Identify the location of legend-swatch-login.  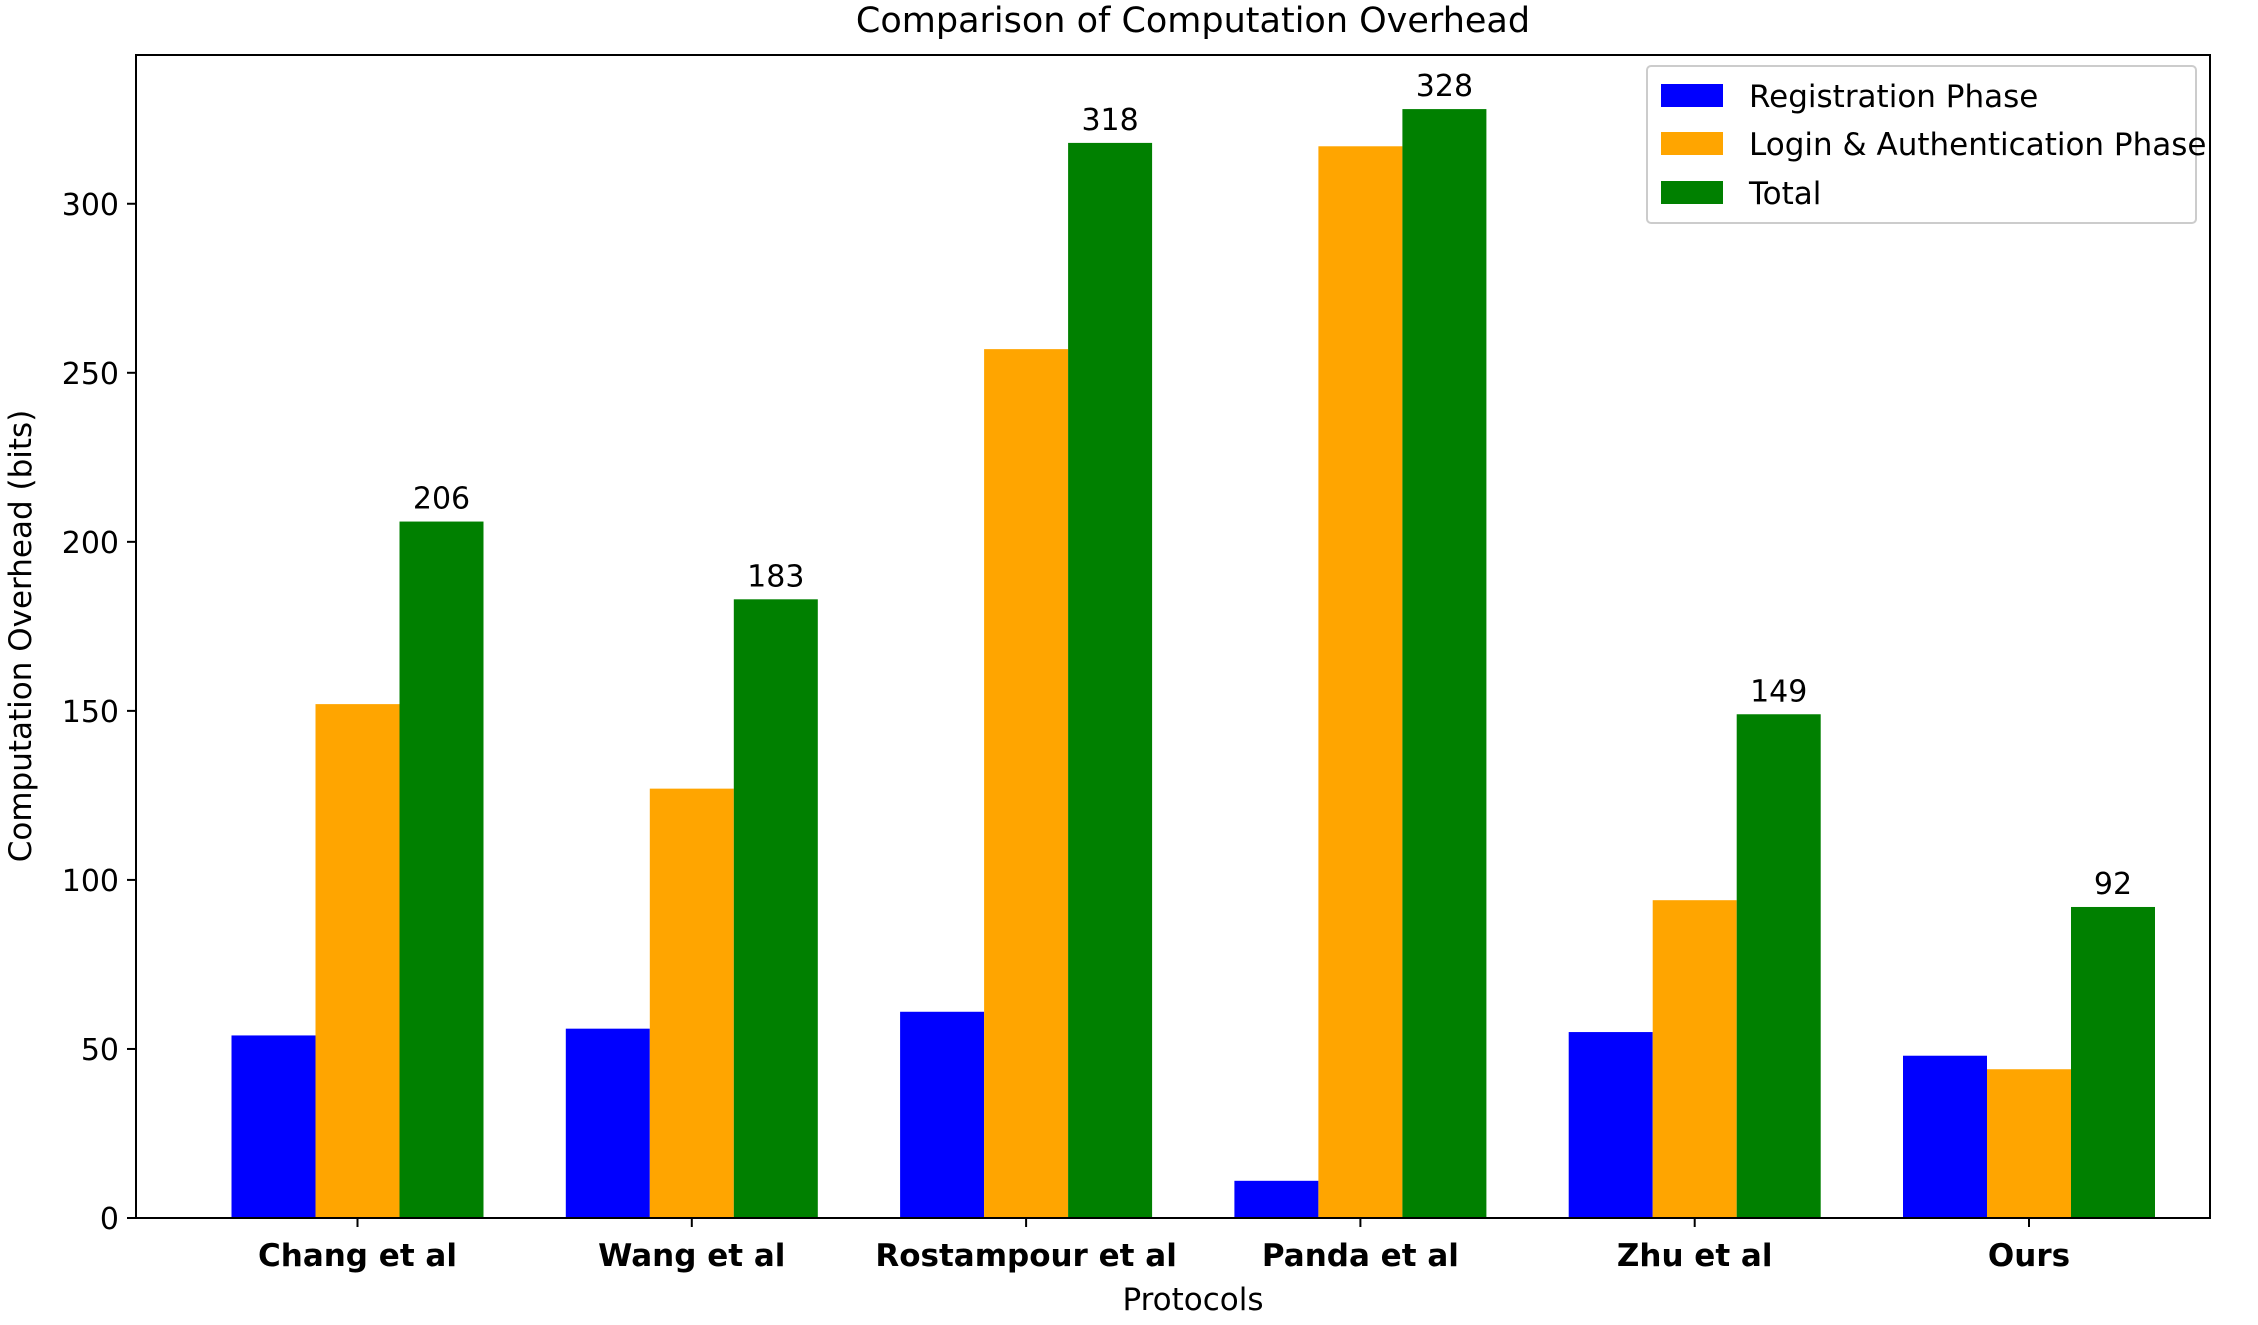
(1692, 143).